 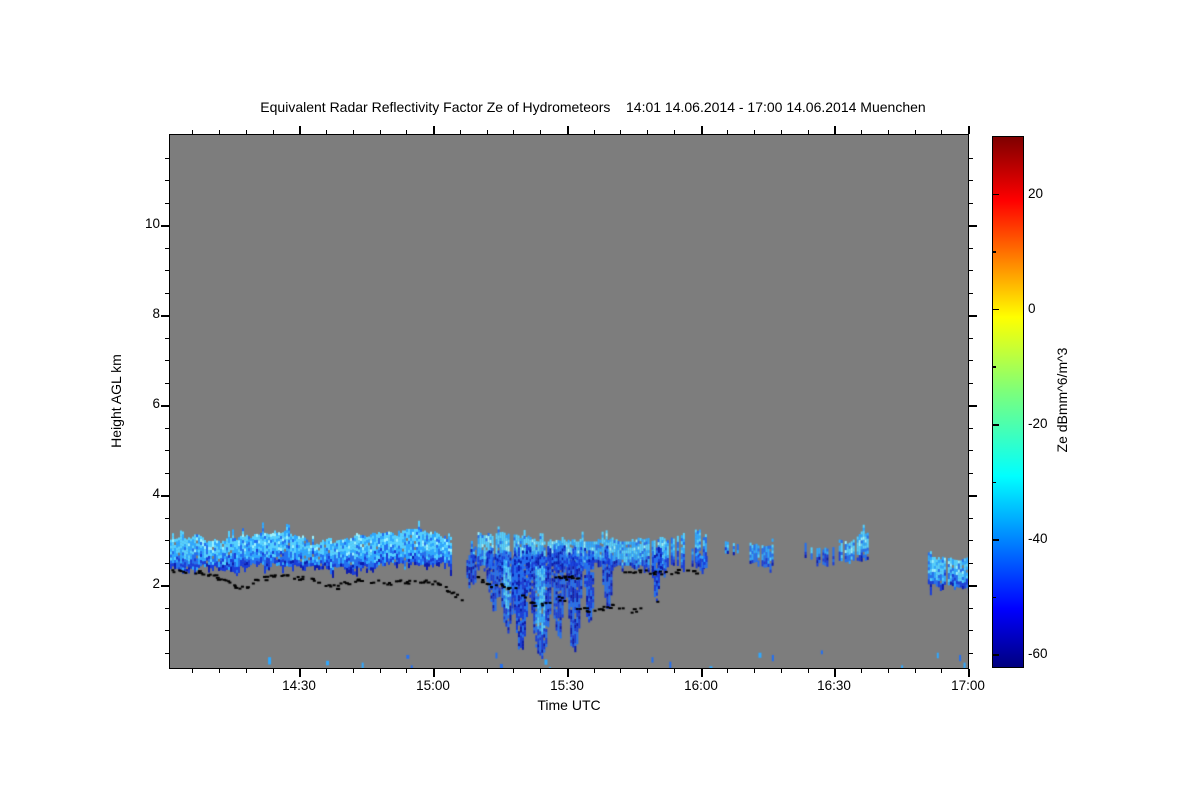 I want to click on colorbar-tick-label: 20, so click(x=1036, y=193).